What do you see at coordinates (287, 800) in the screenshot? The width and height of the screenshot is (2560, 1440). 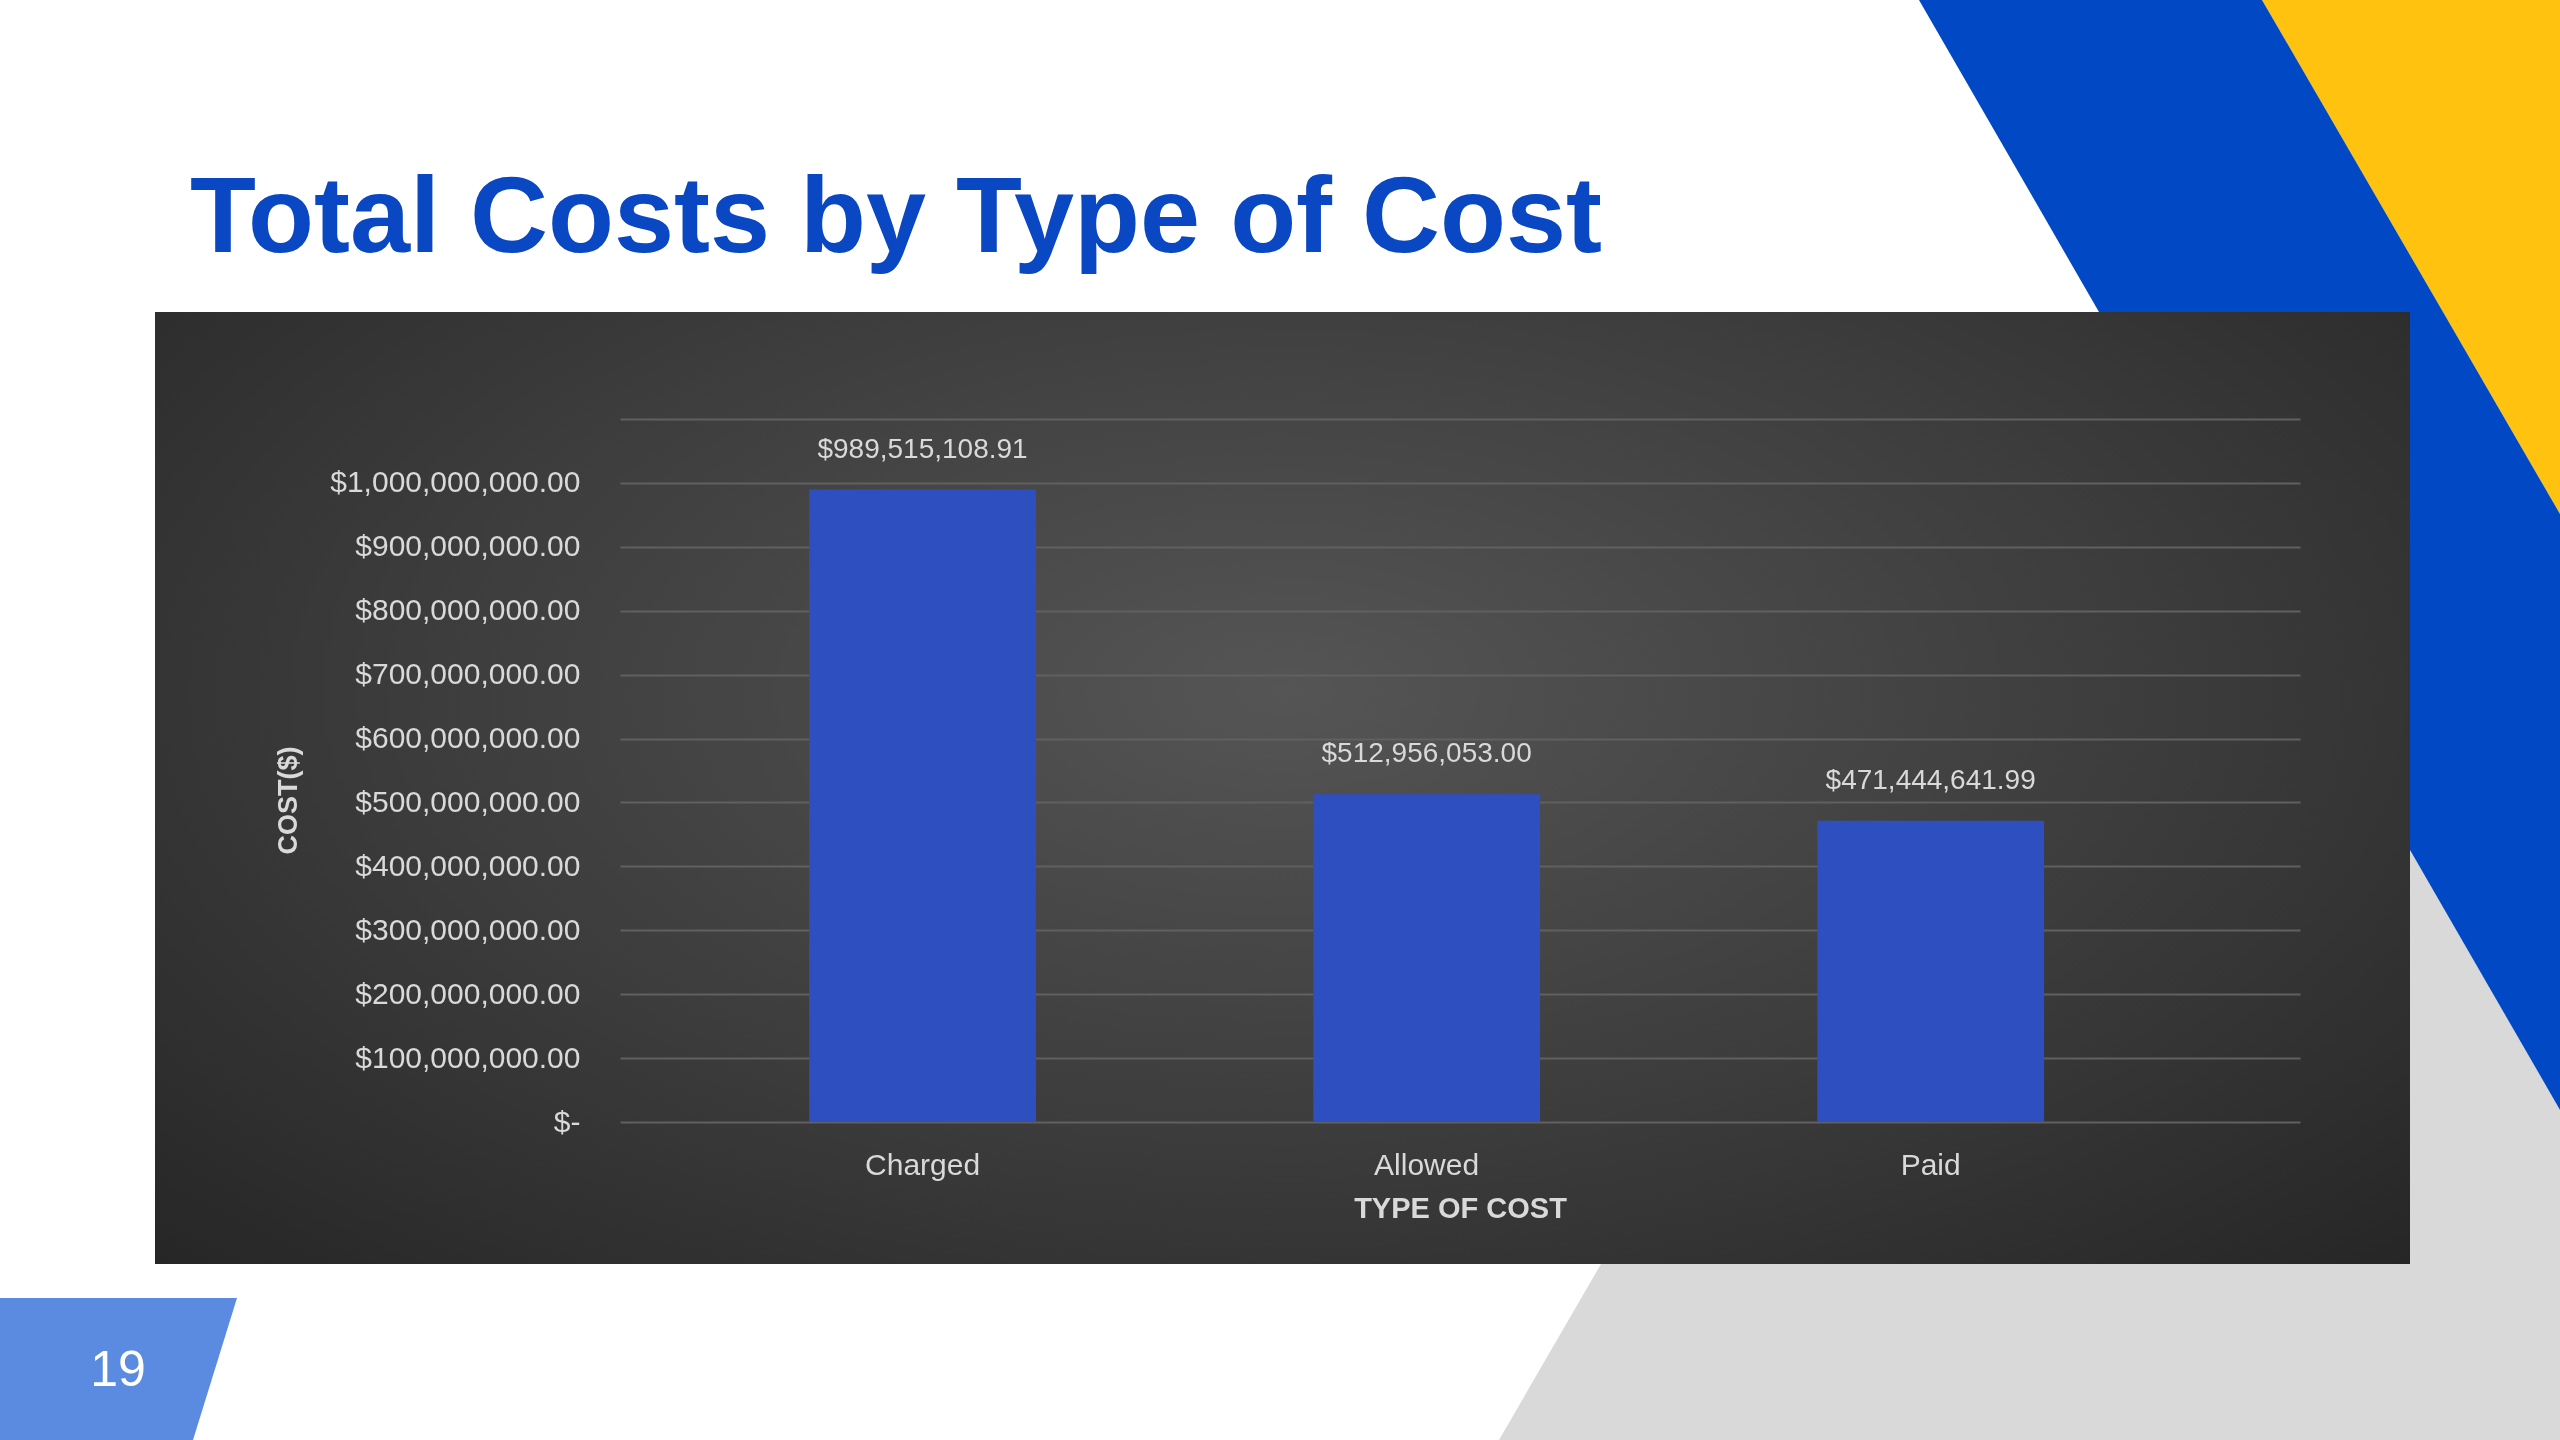 I see `y-axis-title: COST($)` at bounding box center [287, 800].